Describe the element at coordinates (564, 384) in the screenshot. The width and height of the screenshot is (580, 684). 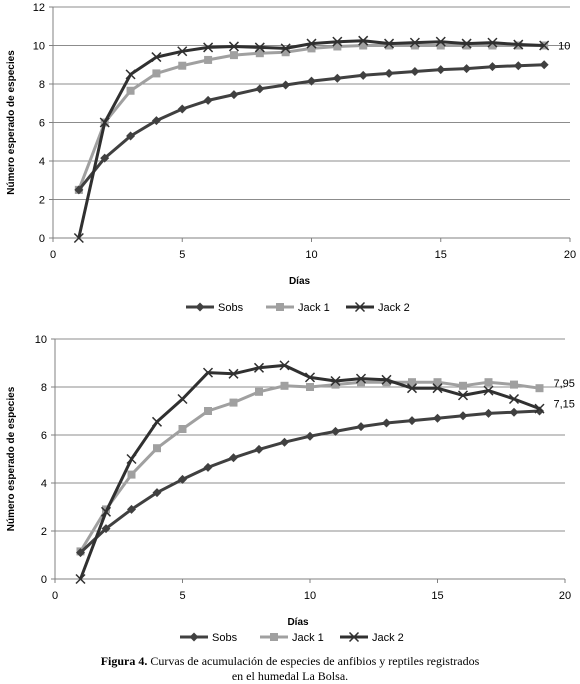
I see `end-value-label: 7,95` at that location.